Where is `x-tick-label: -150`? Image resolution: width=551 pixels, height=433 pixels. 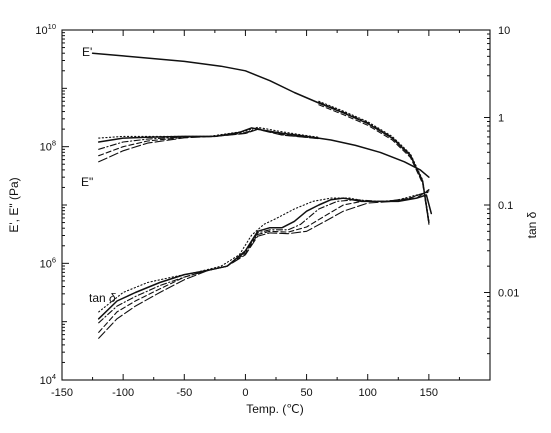 x-tick-label: -150 is located at coordinates (62, 393).